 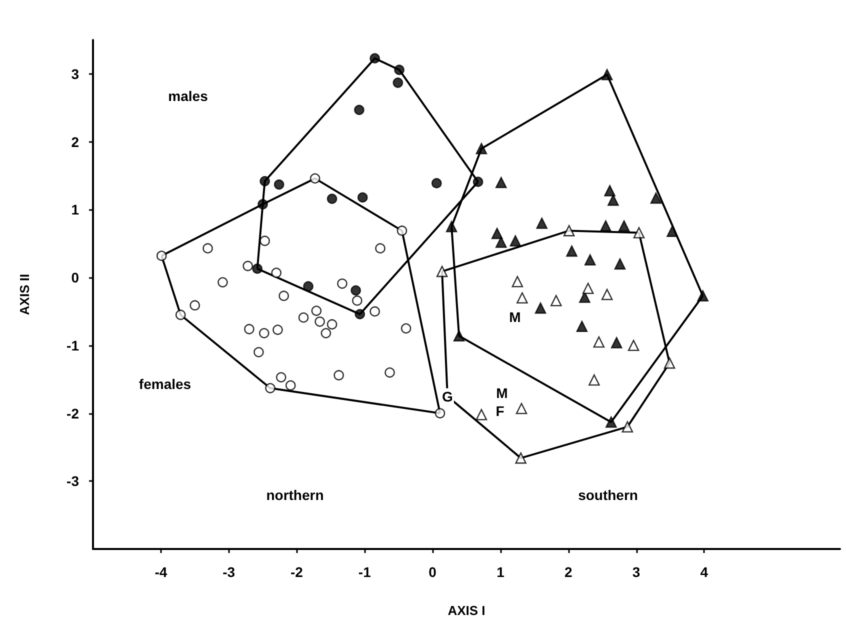 I want to click on x-tick-label: -2, so click(x=297, y=572).